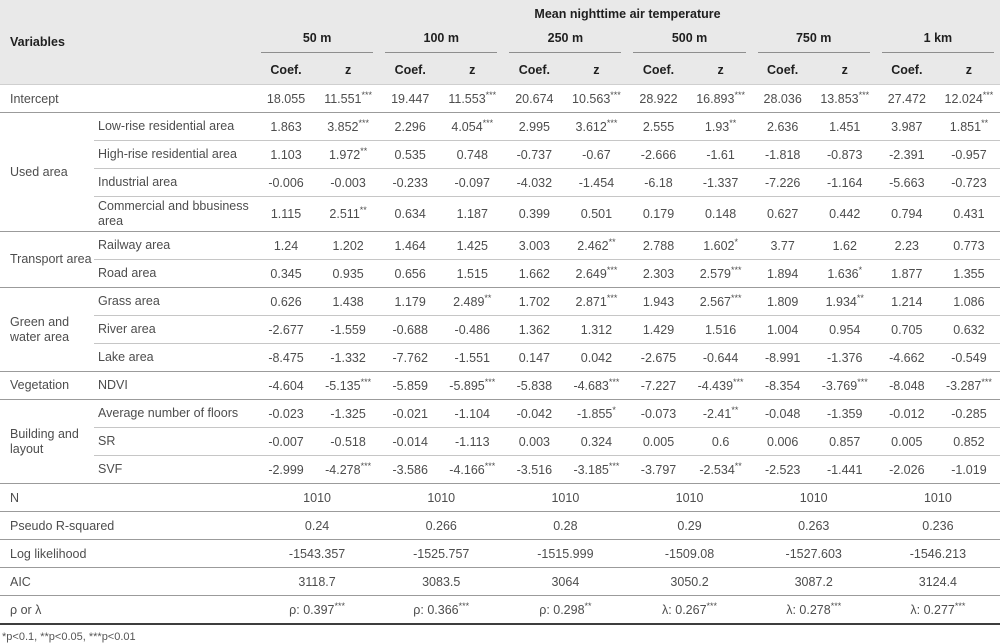 Image resolution: width=1000 pixels, height=643 pixels. I want to click on z-value: 0.632, so click(968, 329).